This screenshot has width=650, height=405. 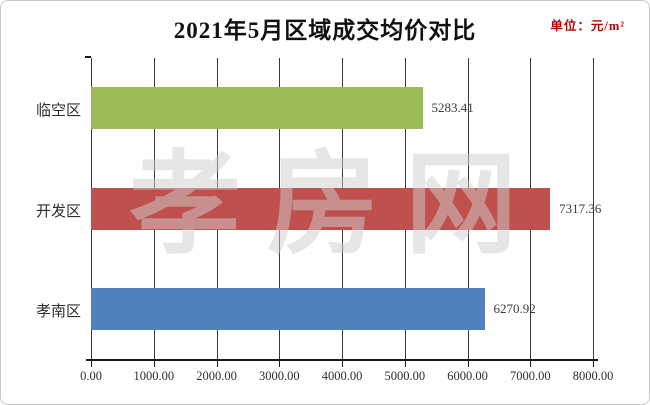 I want to click on x-tick-label: 4000.00, so click(x=342, y=376).